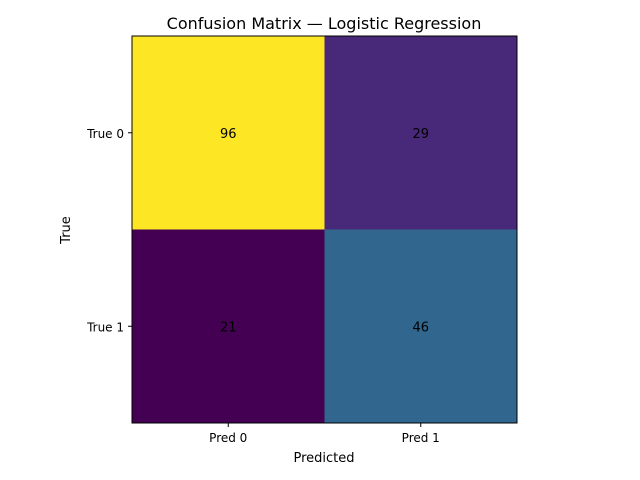 The height and width of the screenshot is (480, 640). I want to click on x-axis-label: Predicted, so click(323, 458).